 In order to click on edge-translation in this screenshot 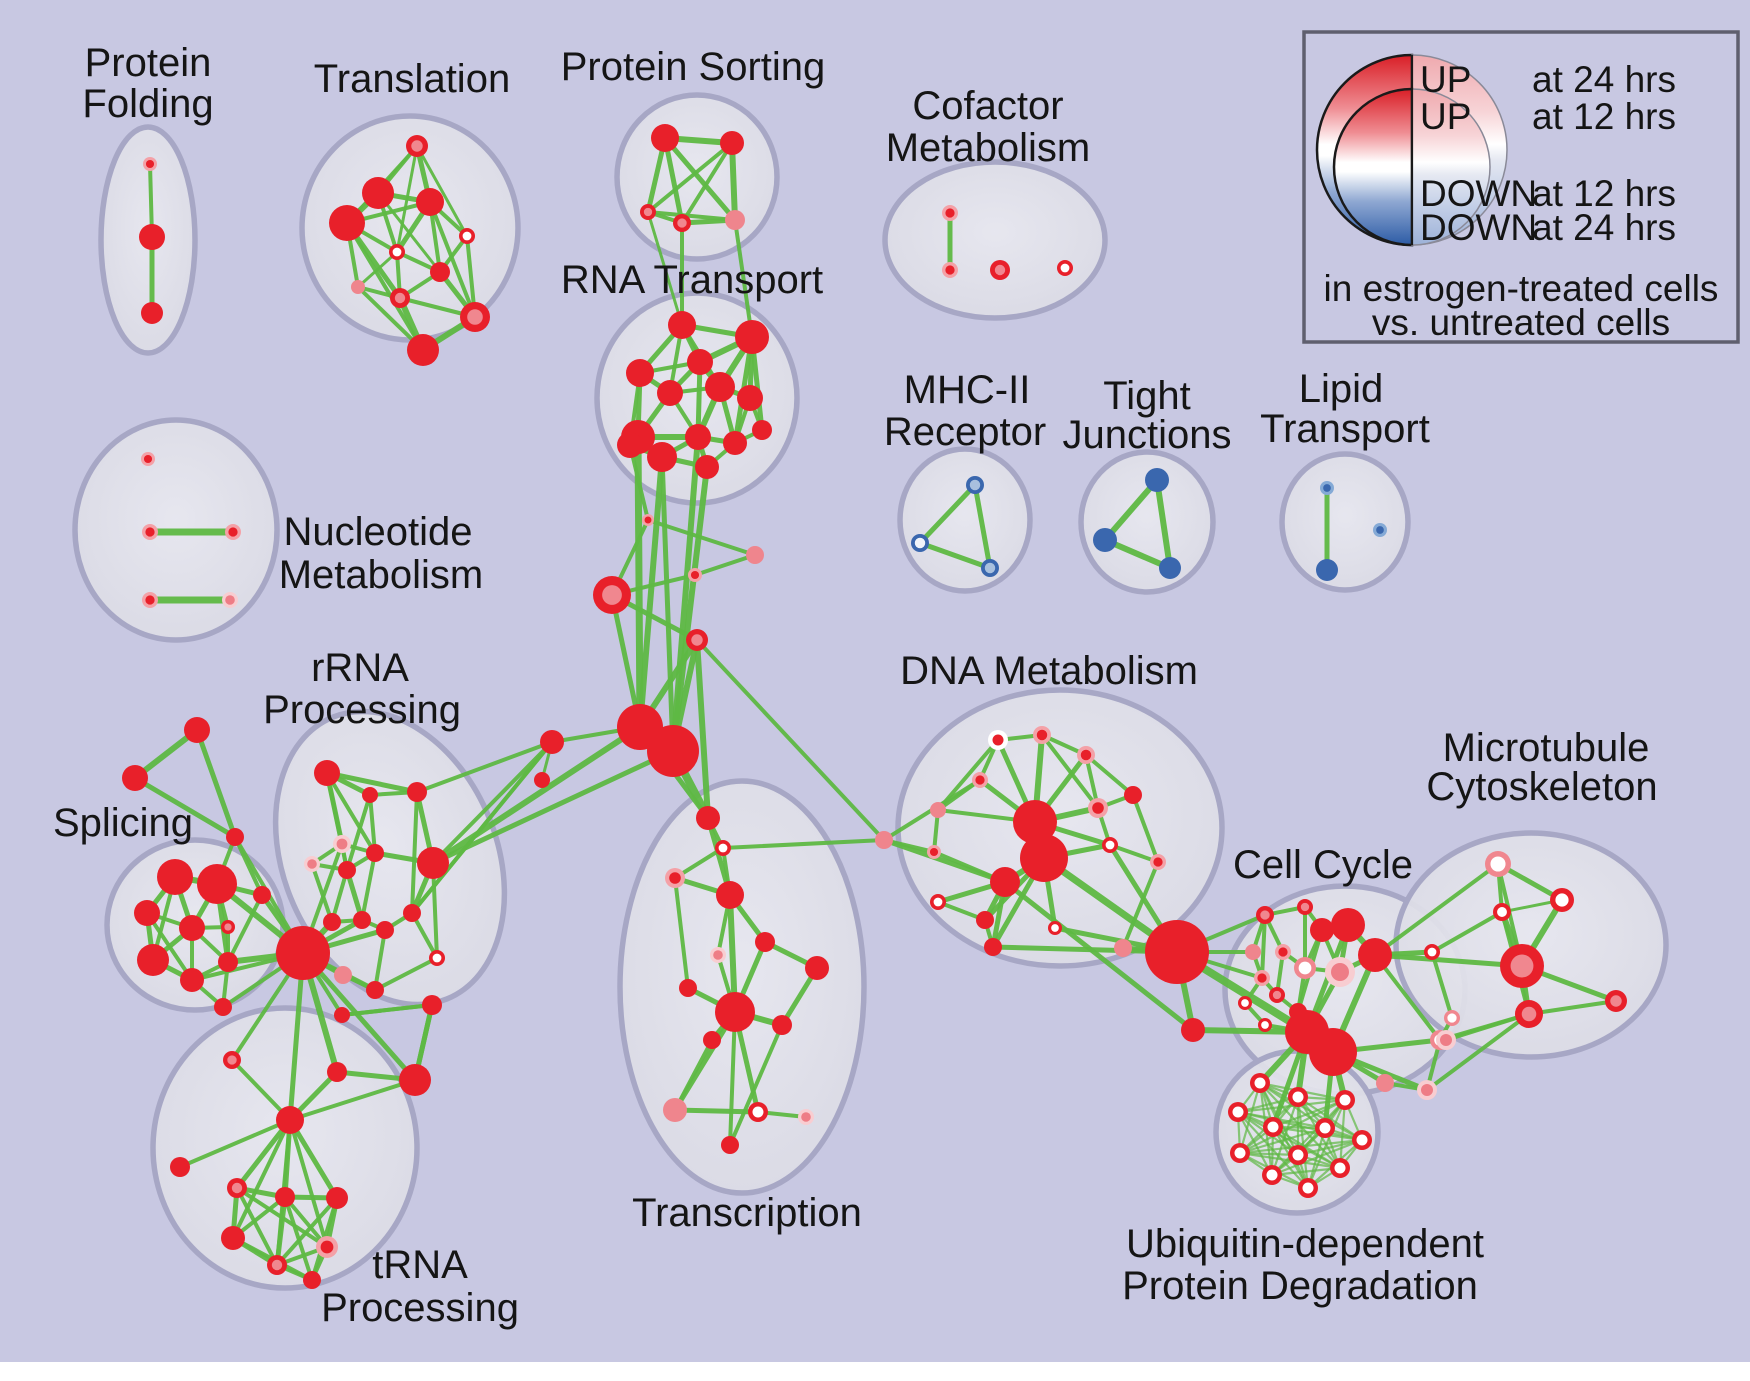, I will do `click(442, 191)`.